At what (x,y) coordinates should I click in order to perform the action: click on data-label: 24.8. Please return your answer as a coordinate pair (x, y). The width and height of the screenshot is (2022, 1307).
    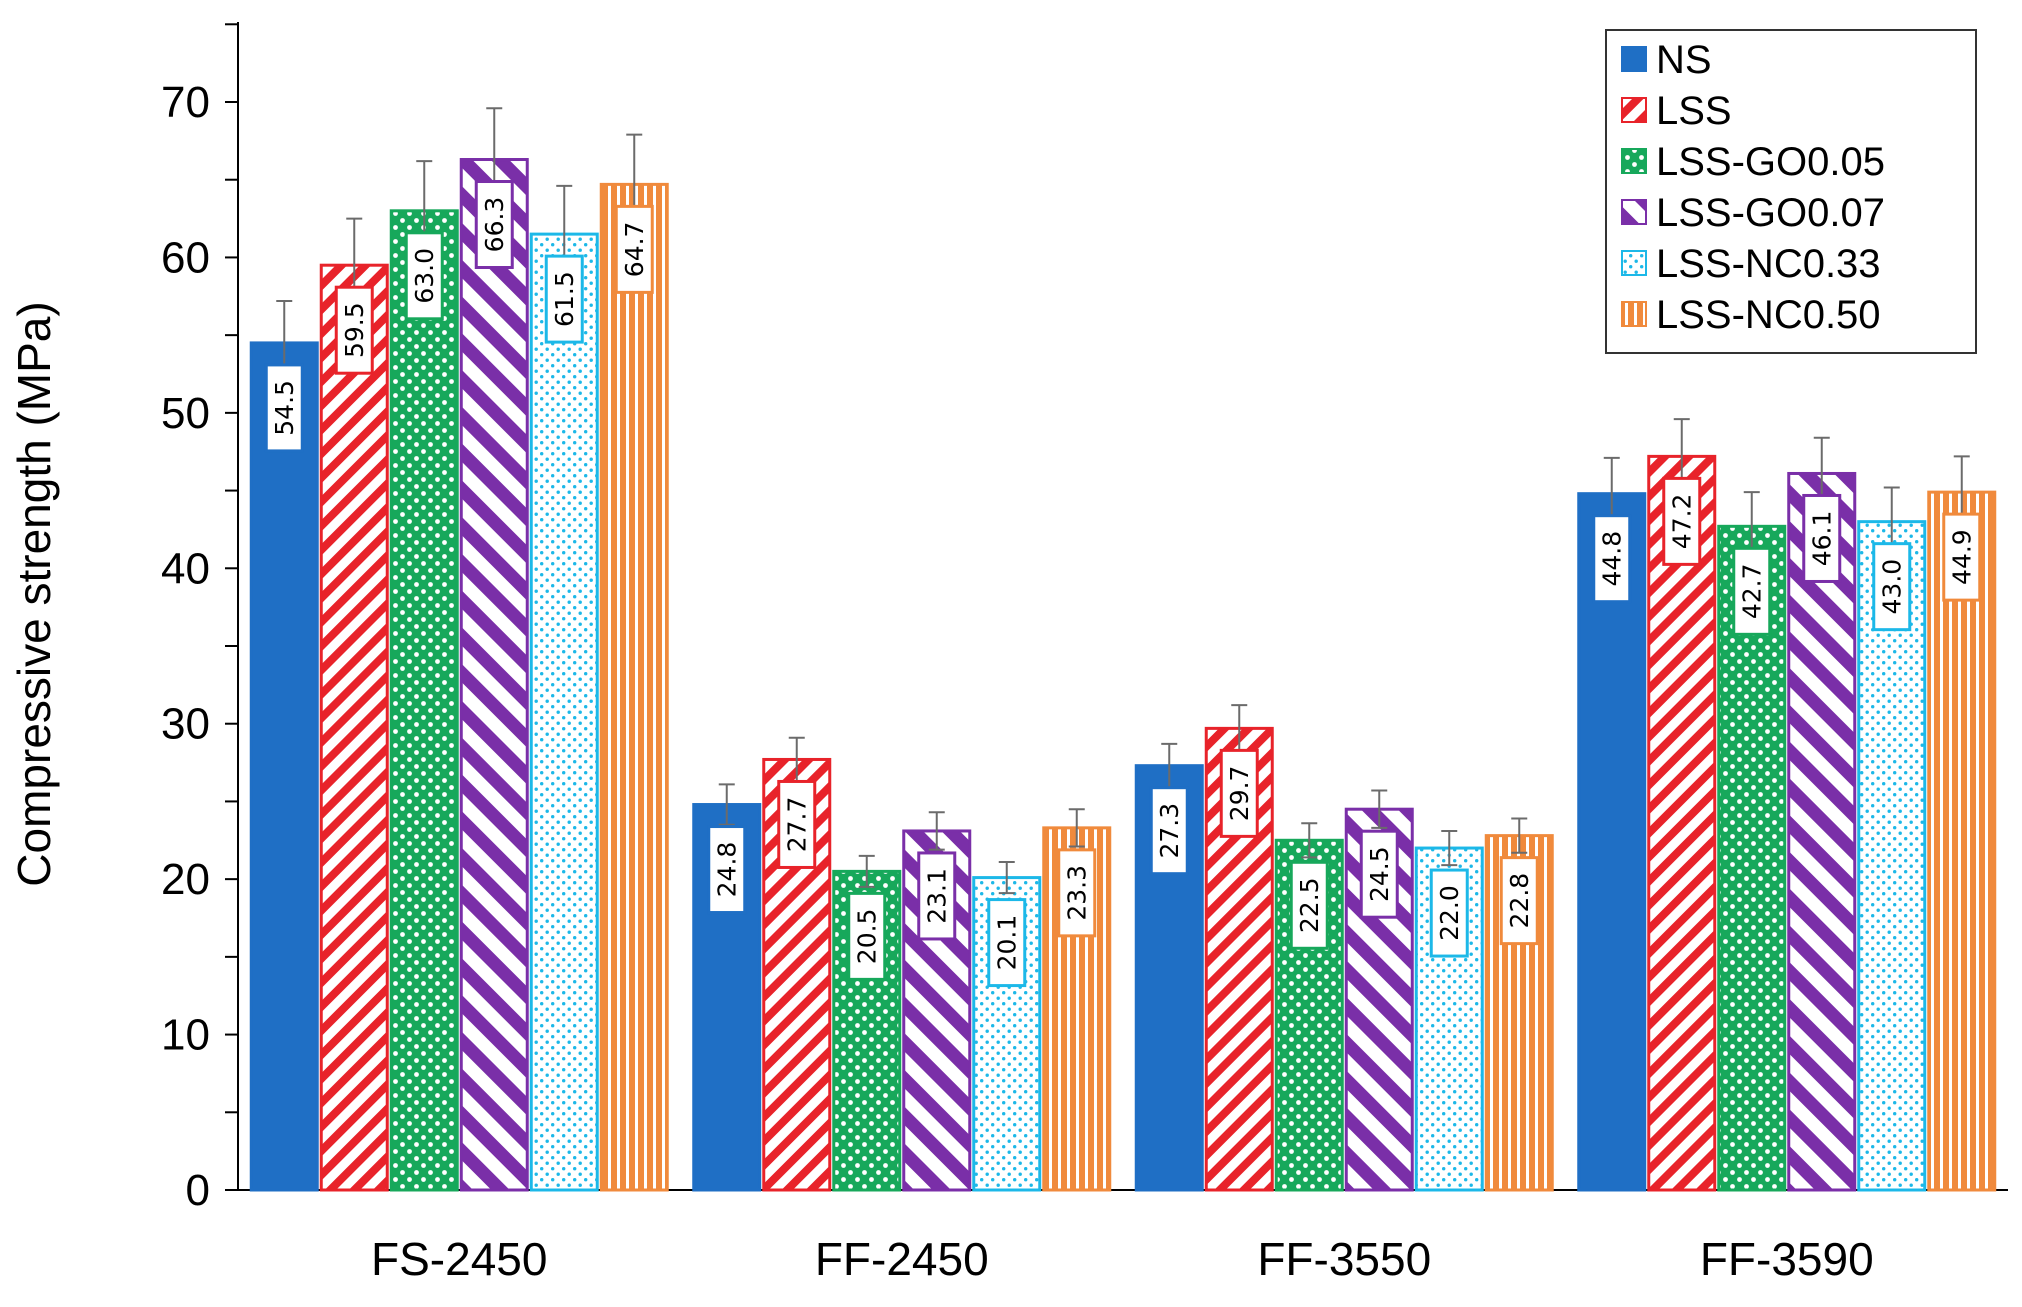
    Looking at the image, I should click on (726, 870).